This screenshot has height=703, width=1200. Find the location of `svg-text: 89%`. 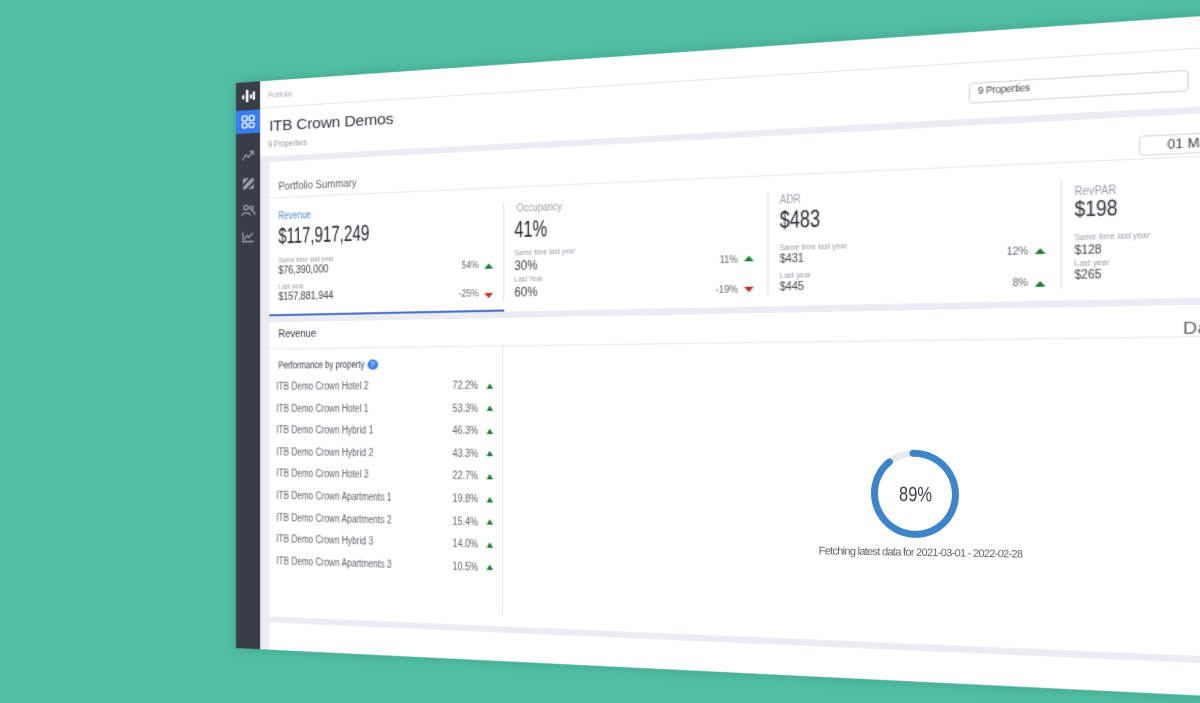

svg-text: 89% is located at coordinates (915, 495).